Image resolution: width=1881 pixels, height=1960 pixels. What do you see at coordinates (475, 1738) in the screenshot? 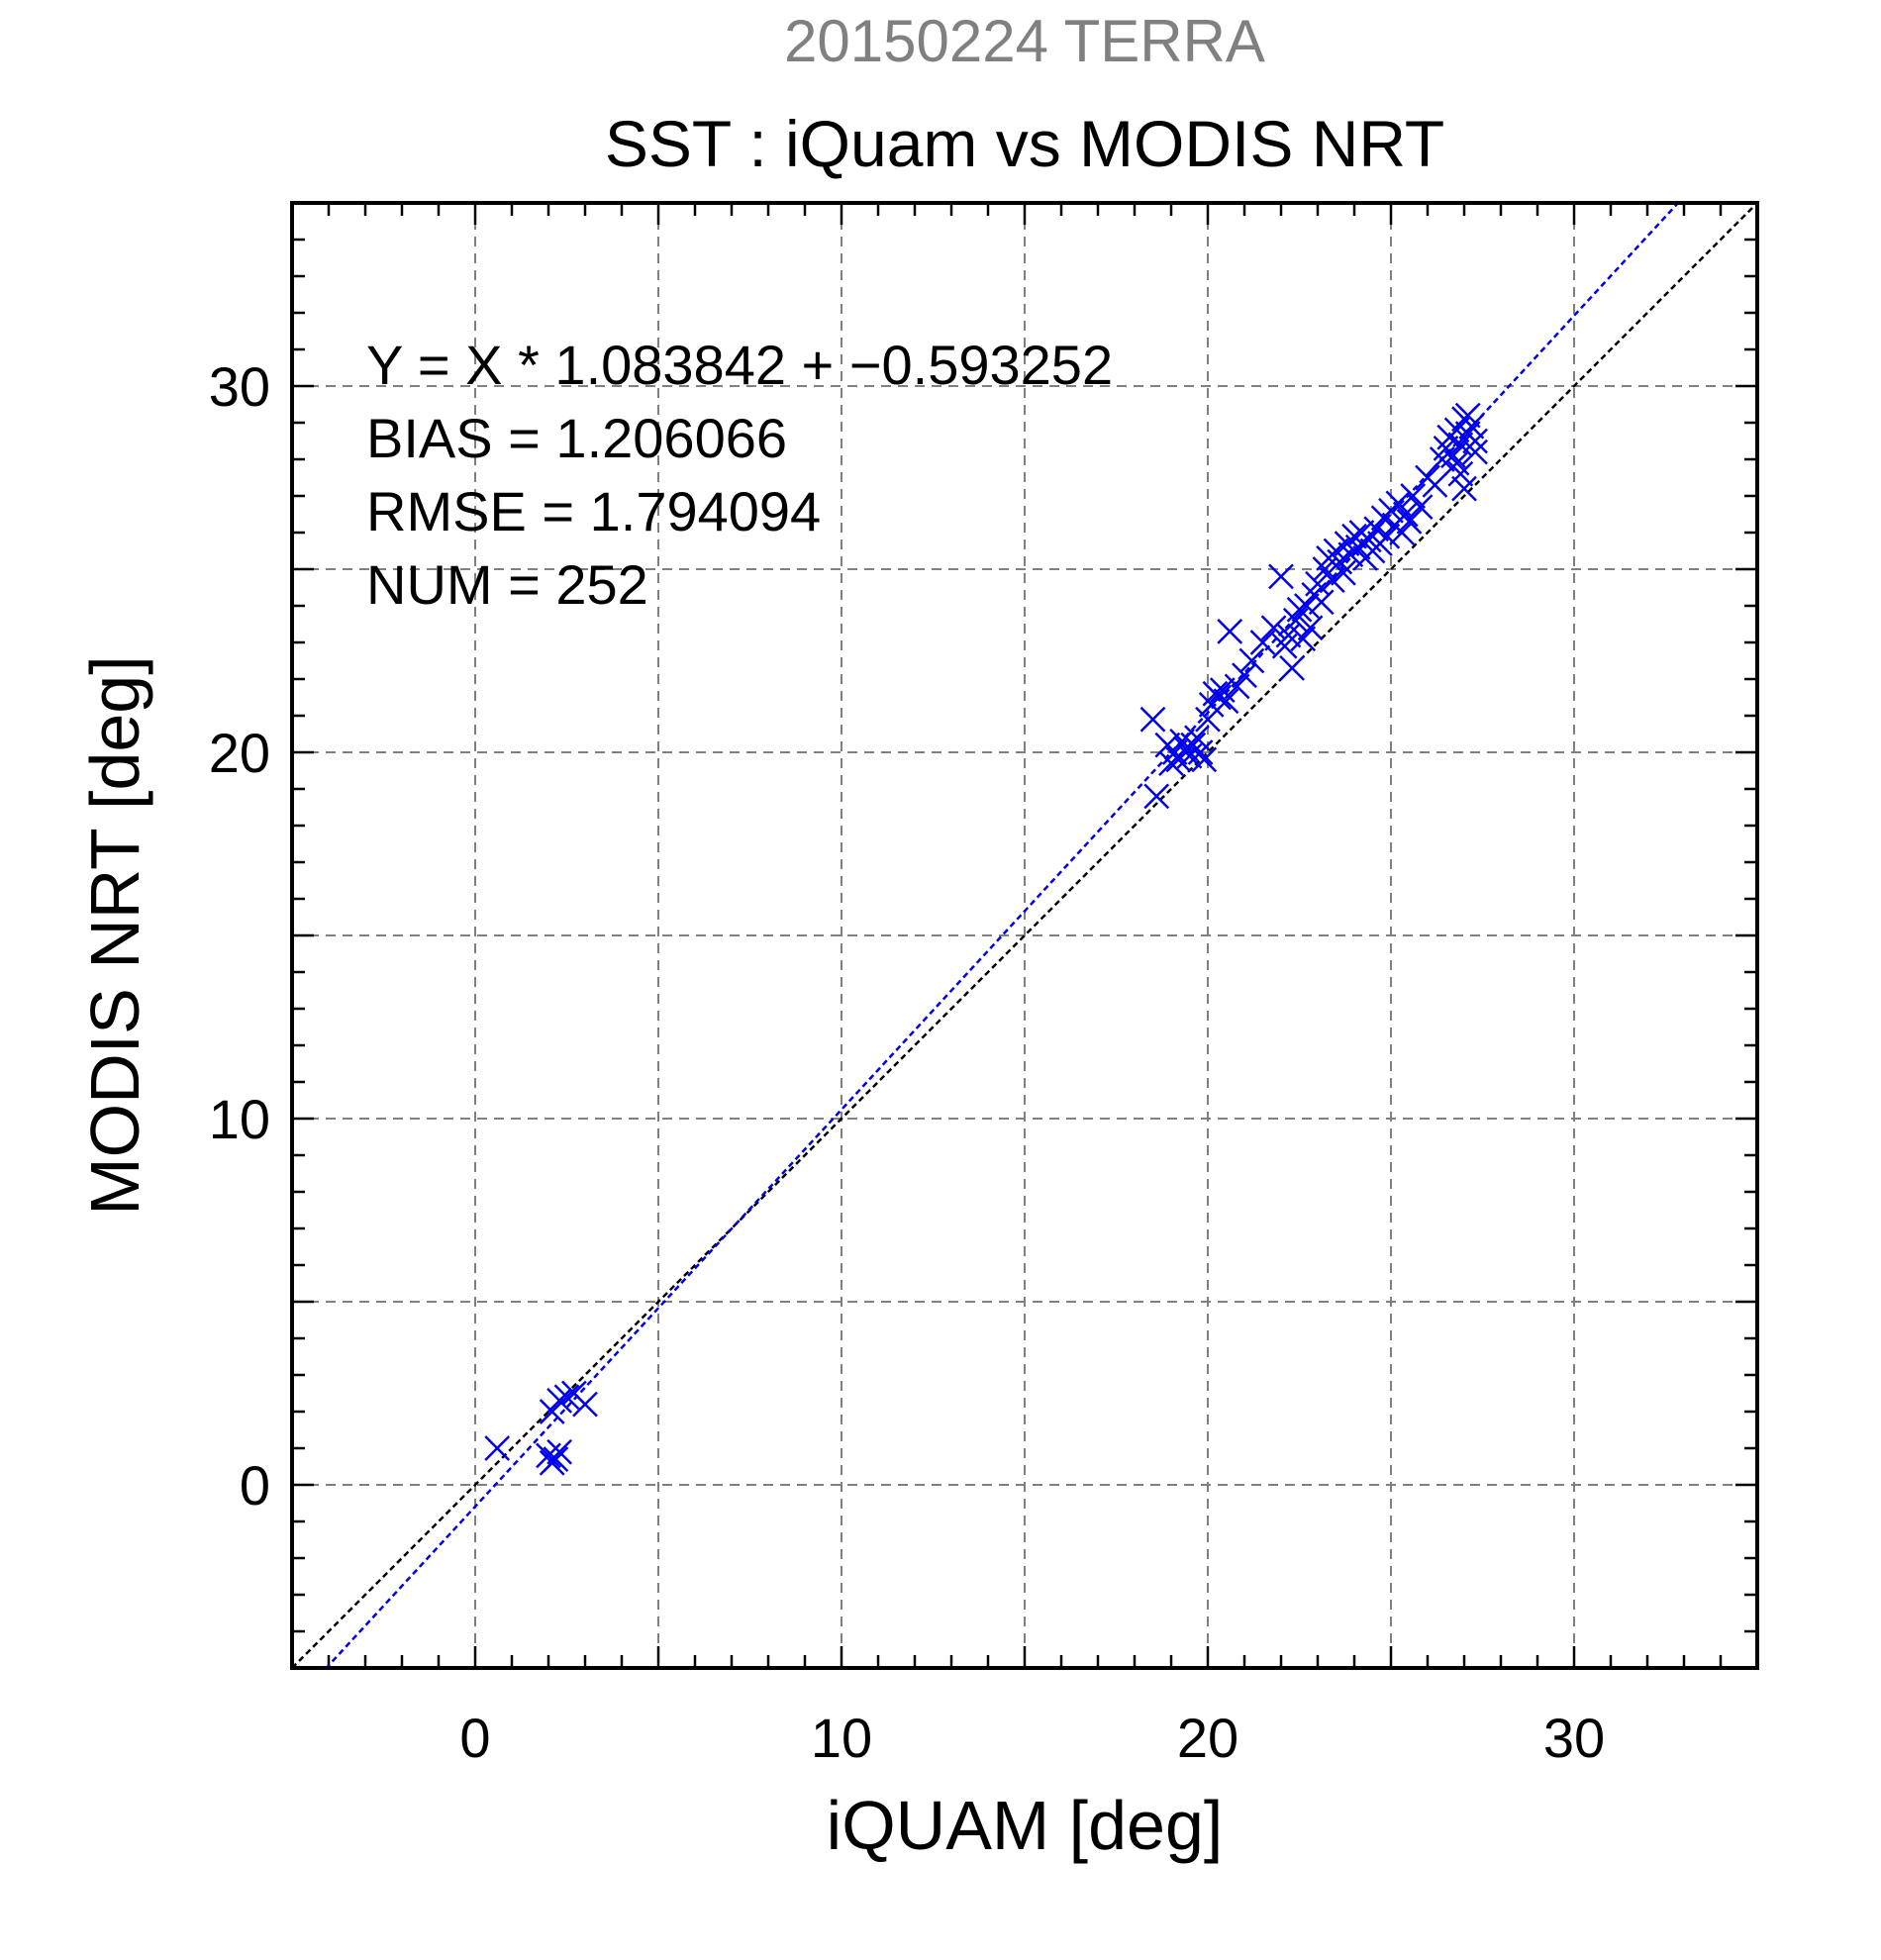
I see `x-tick-label: 0` at bounding box center [475, 1738].